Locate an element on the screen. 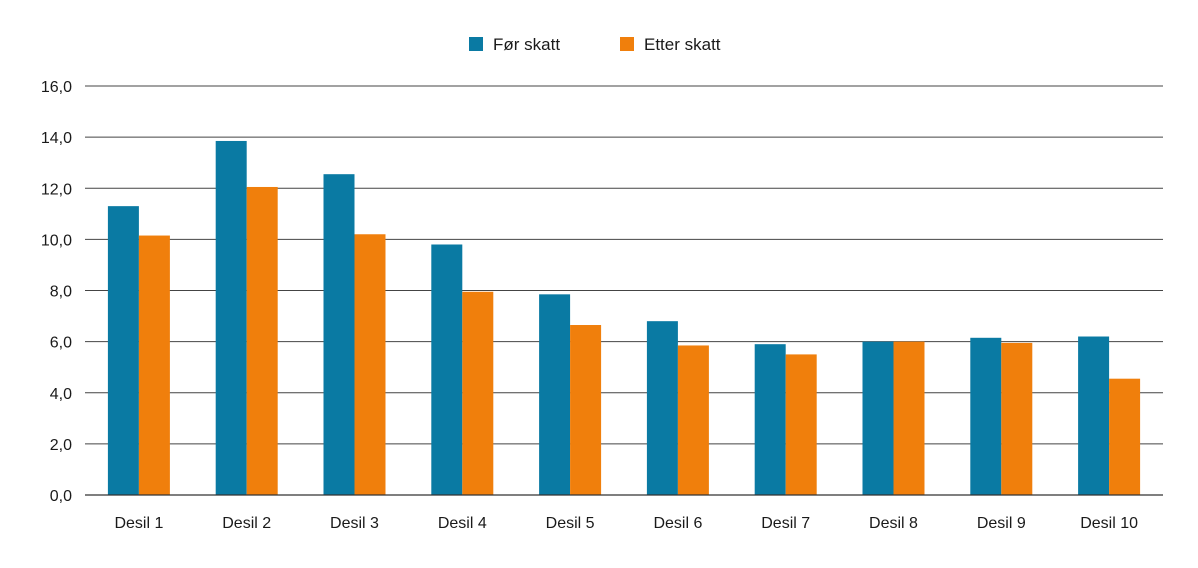 This screenshot has height=568, width=1198. y-tick-label: 2,0 is located at coordinates (61, 445).